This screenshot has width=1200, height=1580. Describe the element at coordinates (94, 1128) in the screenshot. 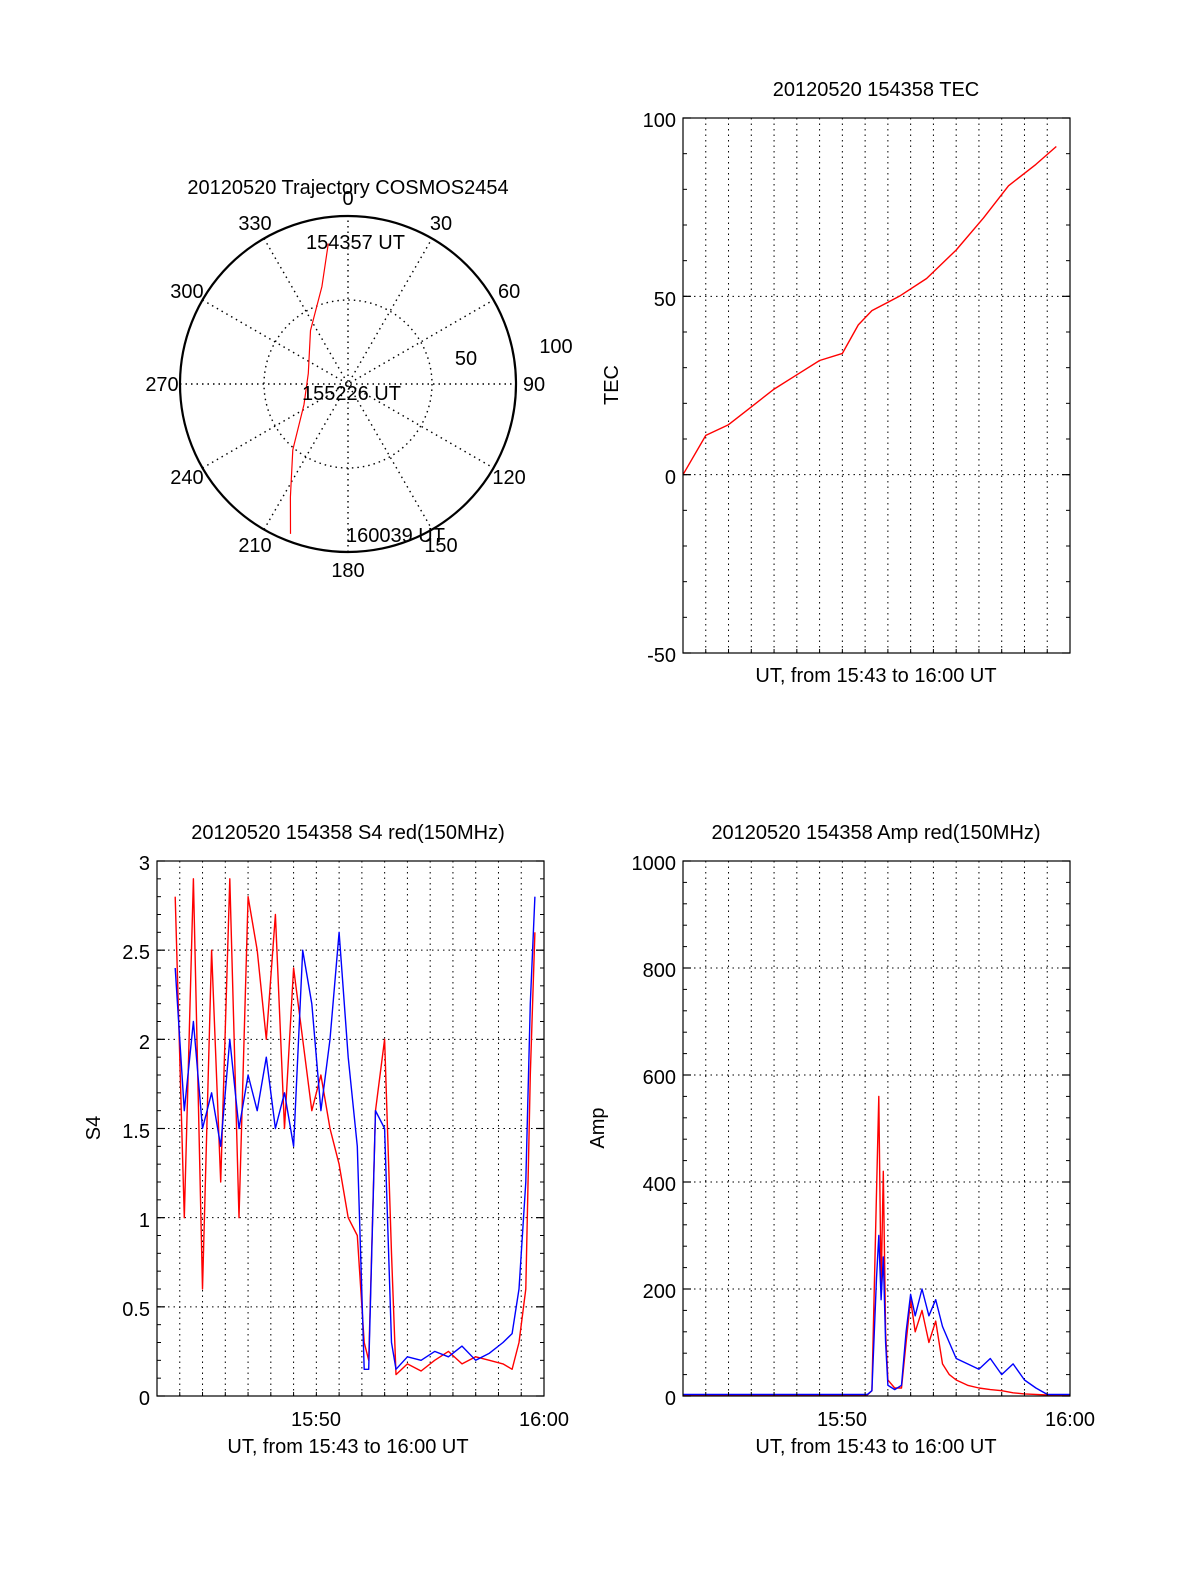

I see `s4-ylabel: S4` at that location.